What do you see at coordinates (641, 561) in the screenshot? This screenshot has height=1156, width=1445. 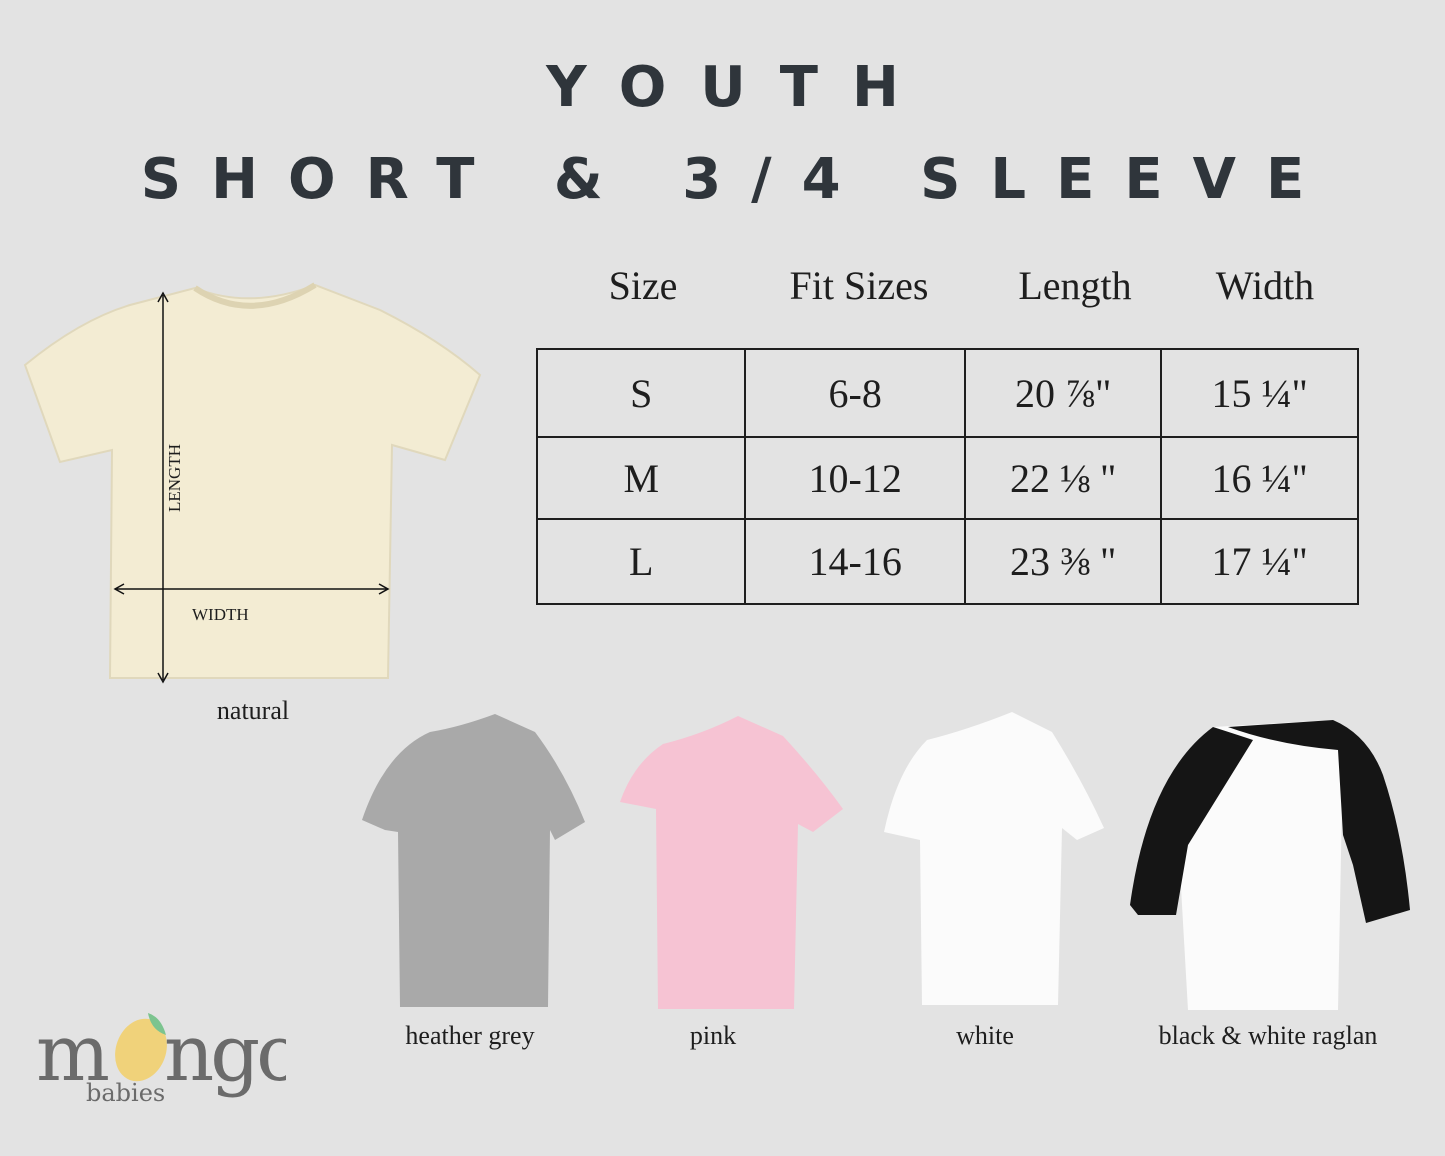 I see `cell: L` at bounding box center [641, 561].